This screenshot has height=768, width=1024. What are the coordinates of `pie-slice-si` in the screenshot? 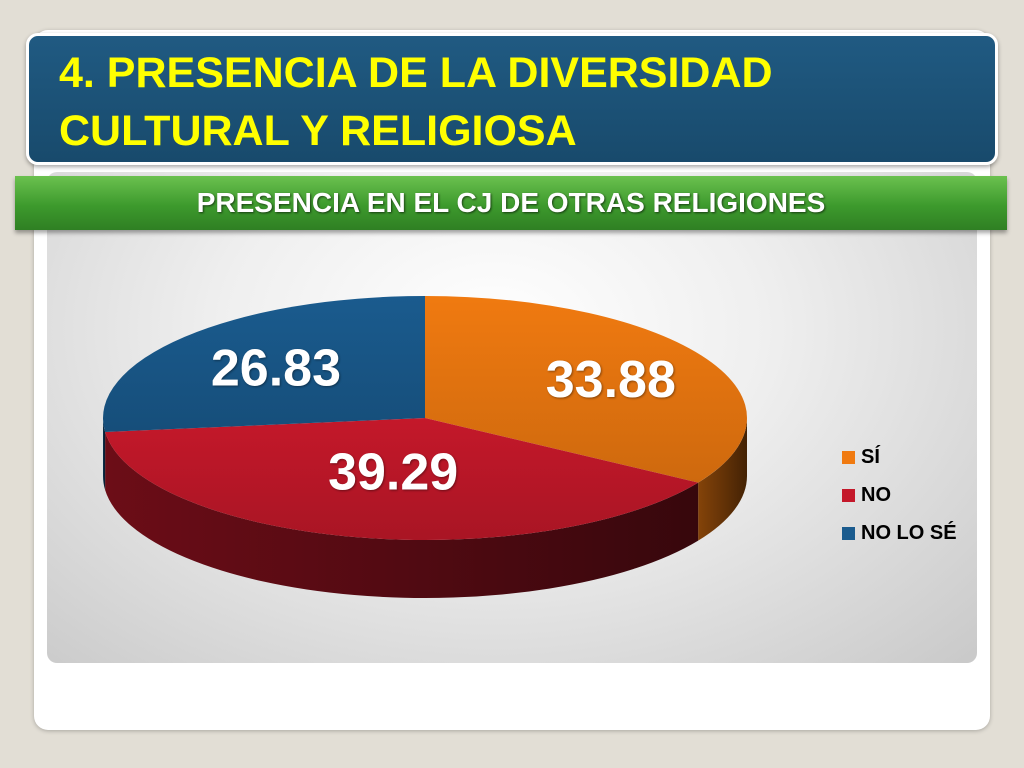 It's located at (586, 389).